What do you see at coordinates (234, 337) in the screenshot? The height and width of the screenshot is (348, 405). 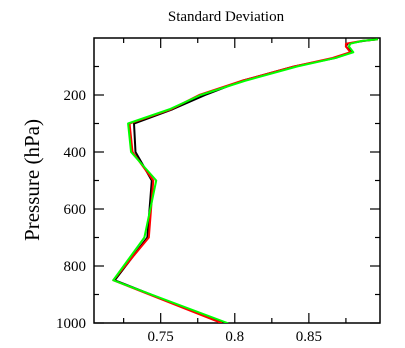 I see `x-tick-label: 0.8` at bounding box center [234, 337].